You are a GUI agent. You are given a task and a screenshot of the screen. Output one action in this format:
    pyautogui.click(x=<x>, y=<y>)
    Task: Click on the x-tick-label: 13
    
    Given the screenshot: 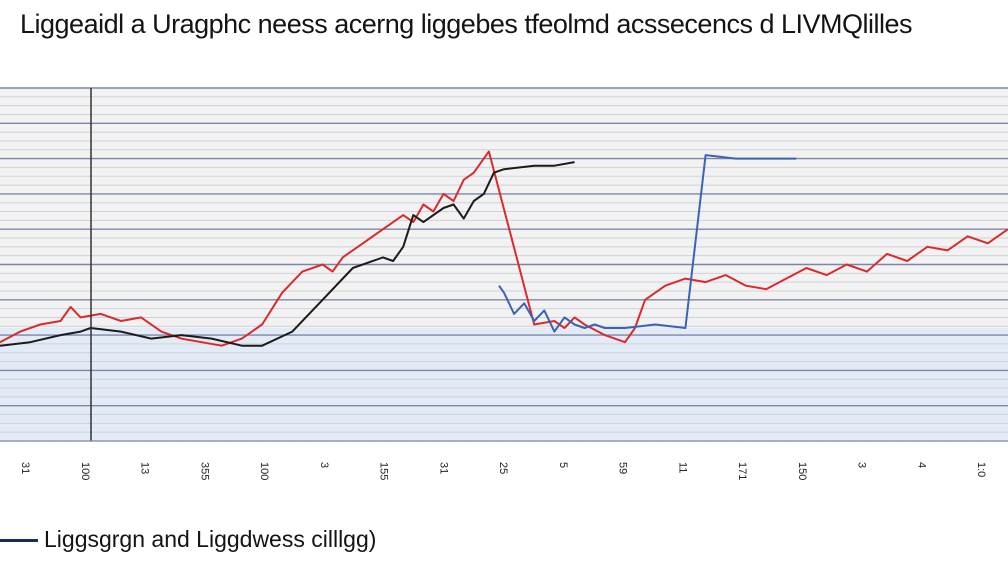 What is the action you would take?
    pyautogui.click(x=145, y=468)
    